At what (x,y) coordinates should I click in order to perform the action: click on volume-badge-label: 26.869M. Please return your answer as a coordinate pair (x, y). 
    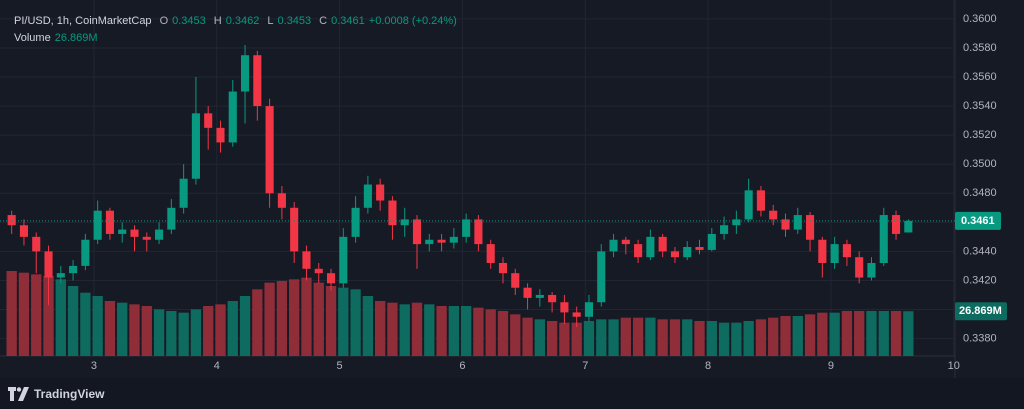
    Looking at the image, I should click on (980, 311).